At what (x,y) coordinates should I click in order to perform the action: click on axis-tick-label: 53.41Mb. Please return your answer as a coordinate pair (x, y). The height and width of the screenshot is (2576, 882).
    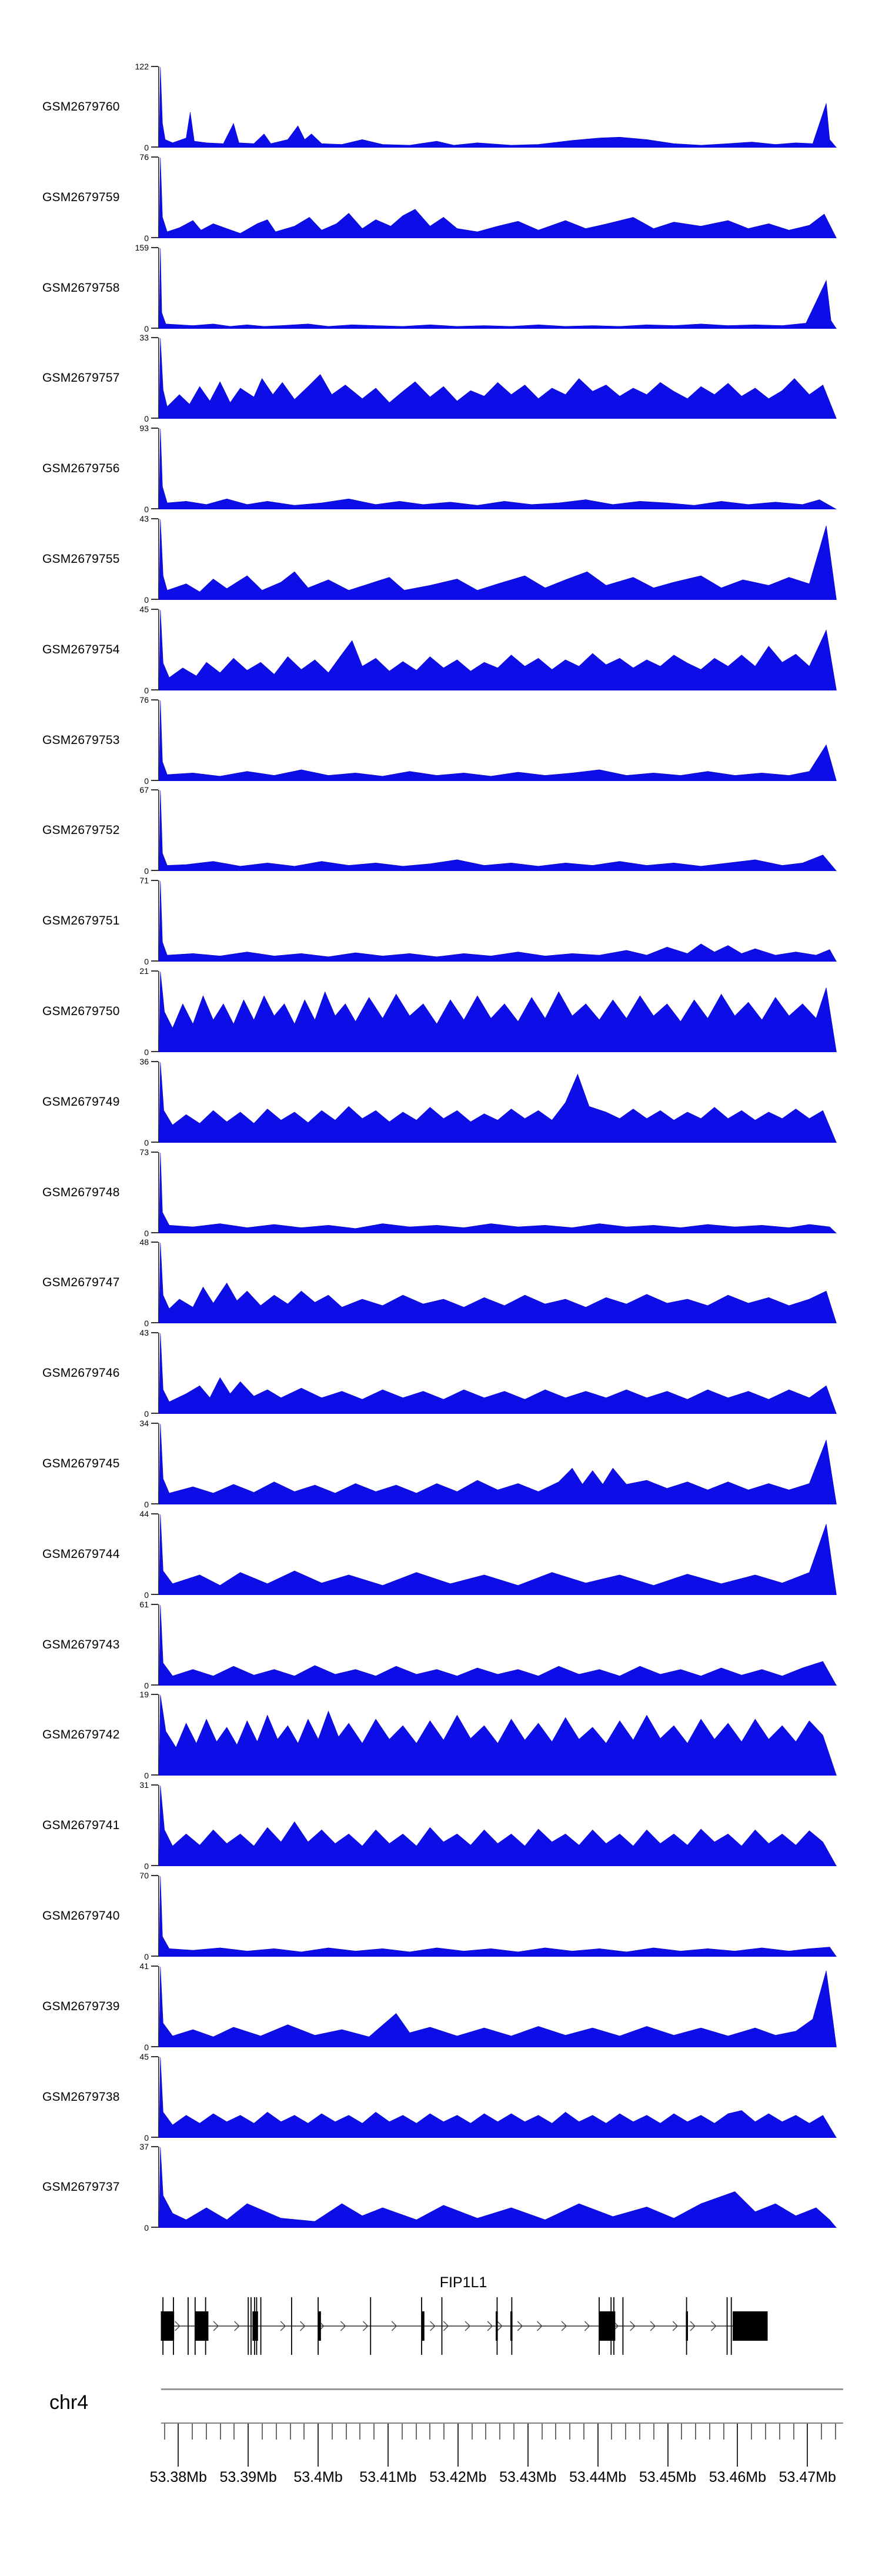
    Looking at the image, I should click on (388, 2477).